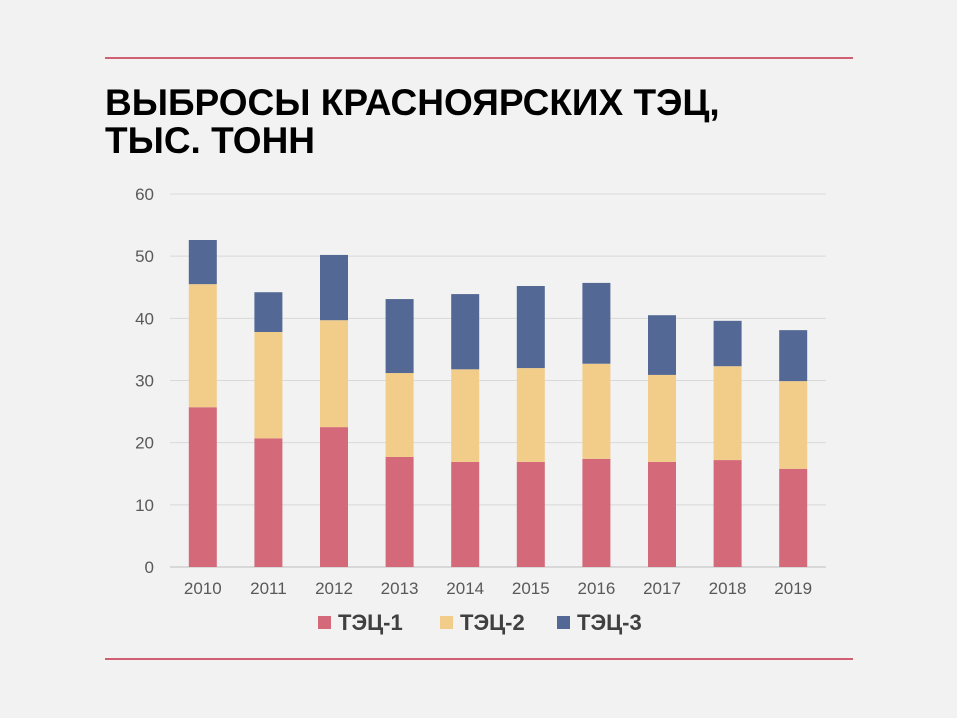  What do you see at coordinates (203, 588) in the screenshot?
I see `x-tick-label: 2010` at bounding box center [203, 588].